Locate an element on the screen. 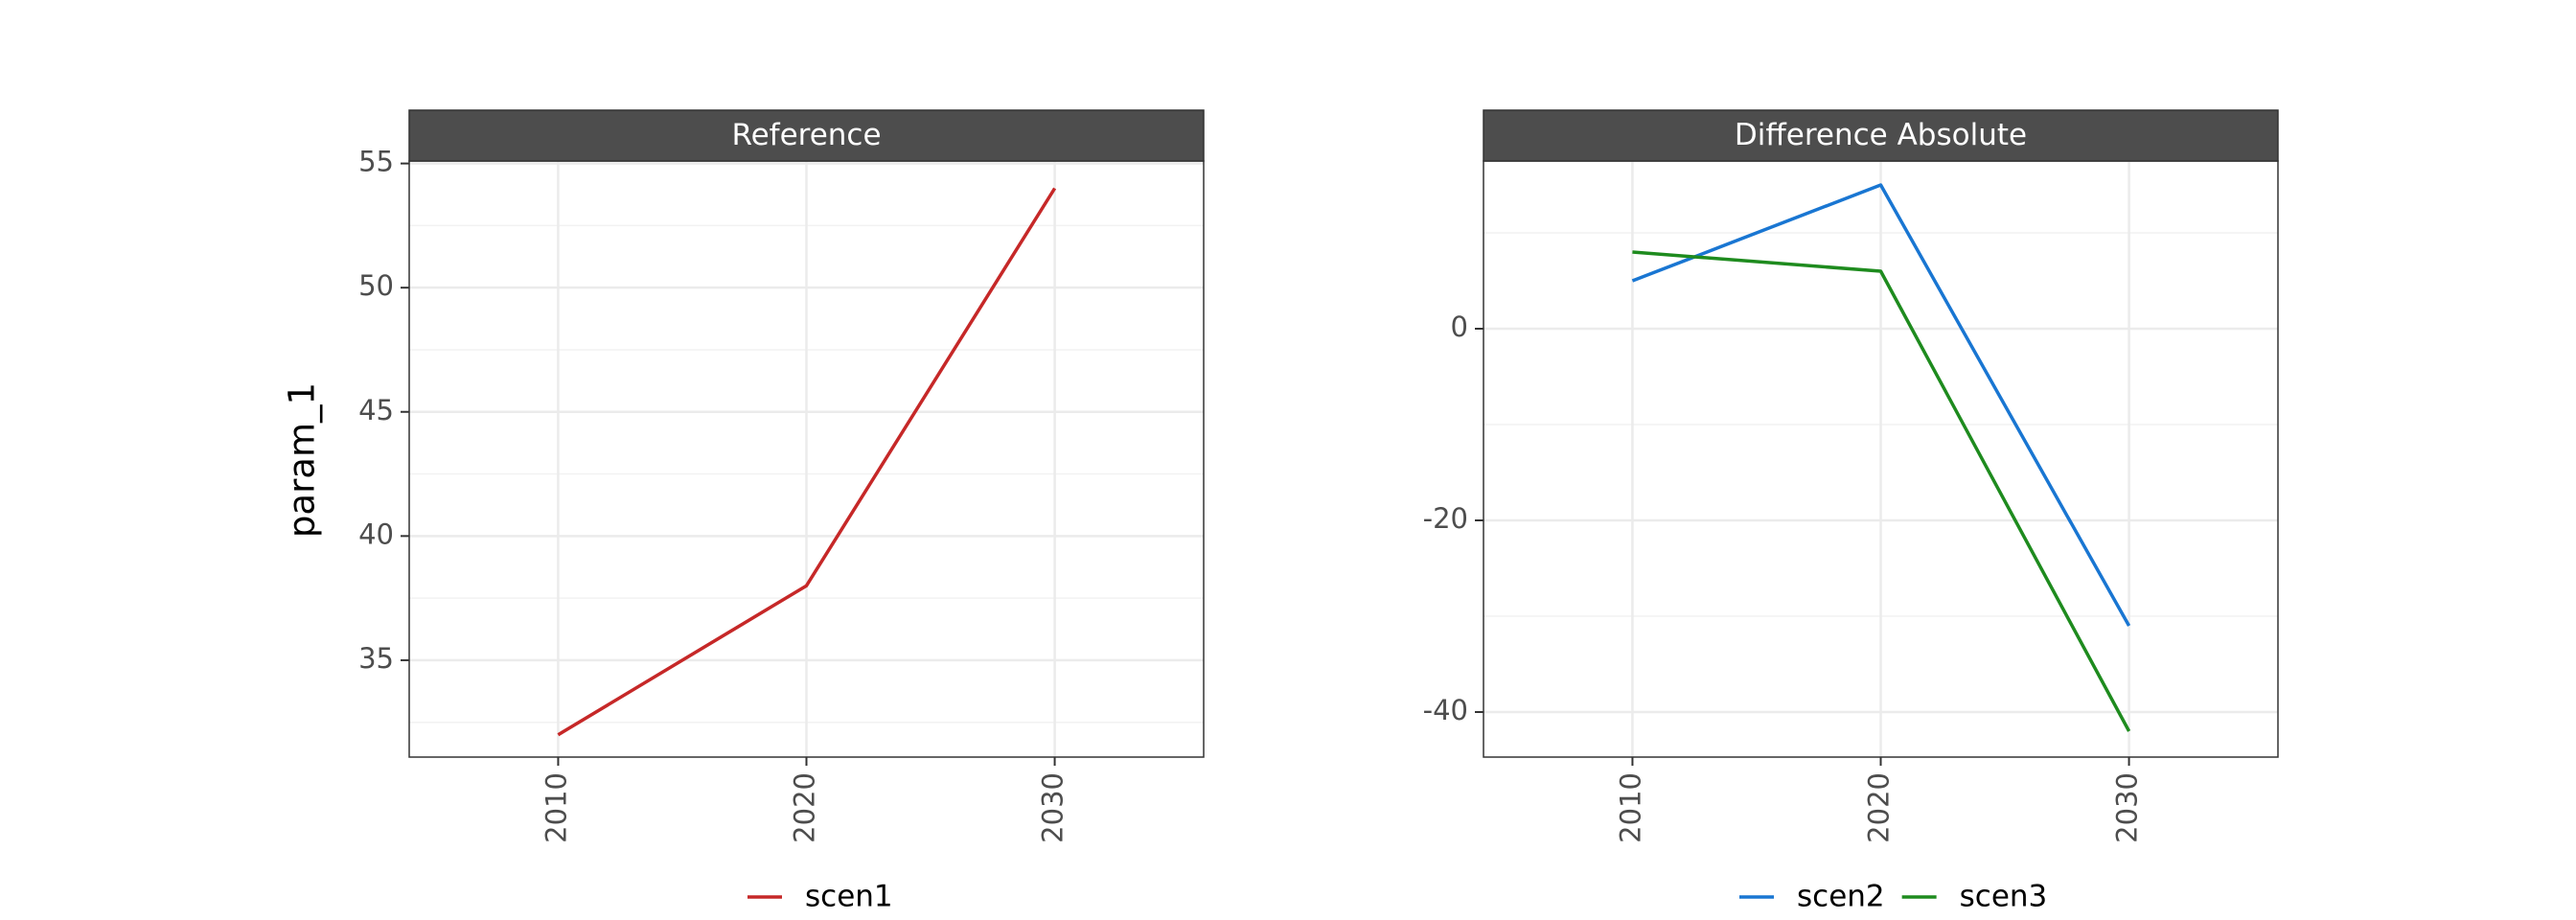 Image resolution: width=2576 pixels, height=920 pixels. y-tick-label: 35 is located at coordinates (376, 658).